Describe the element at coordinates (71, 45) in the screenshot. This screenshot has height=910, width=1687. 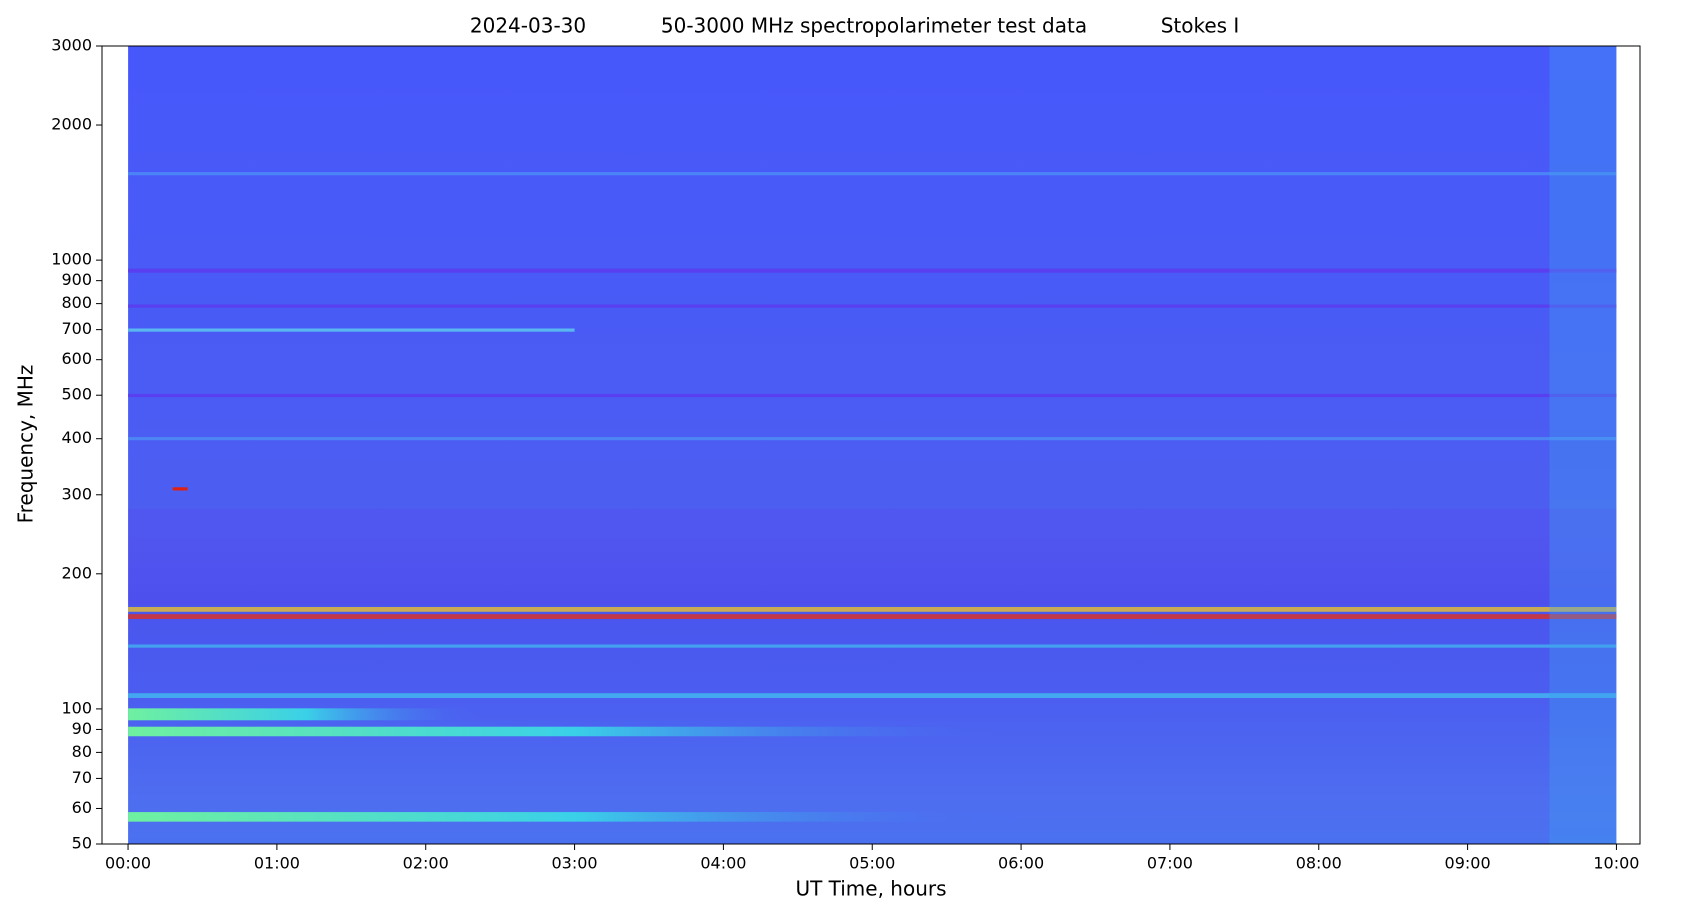
I see `y-tick-label: 3000` at that location.